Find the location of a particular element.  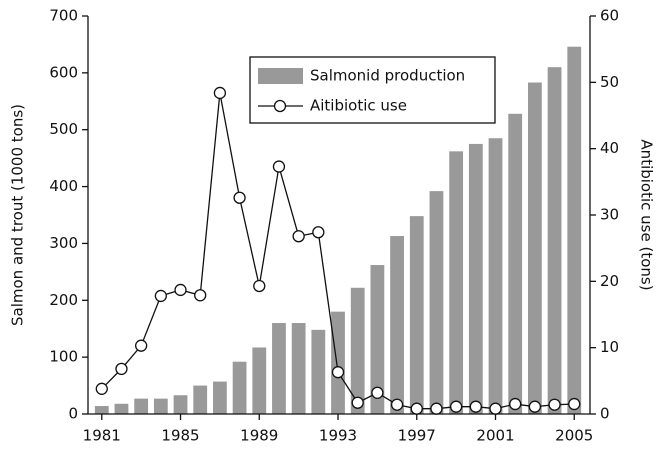

legend-label: Salmonid production is located at coordinates (387, 76).